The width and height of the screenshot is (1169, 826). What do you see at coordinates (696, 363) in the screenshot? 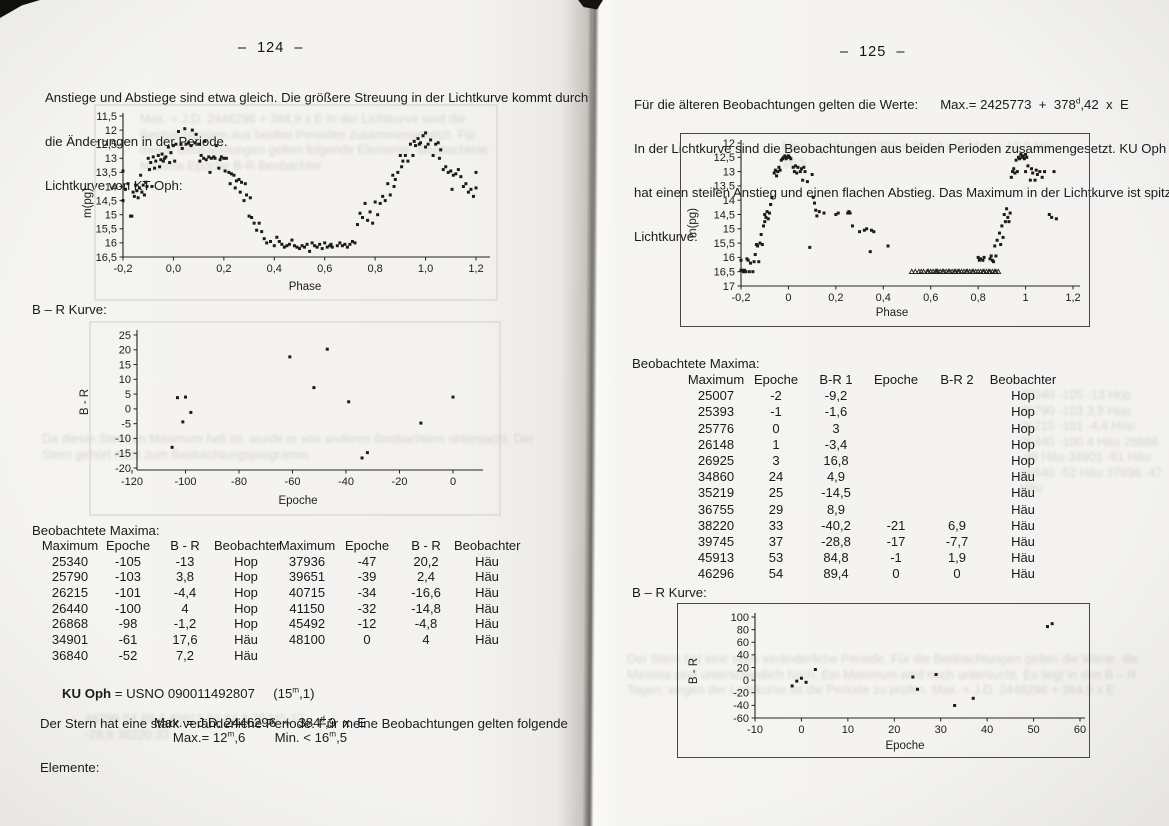
I see `maxima-heading-right: Beobachtete Maxima:` at bounding box center [696, 363].